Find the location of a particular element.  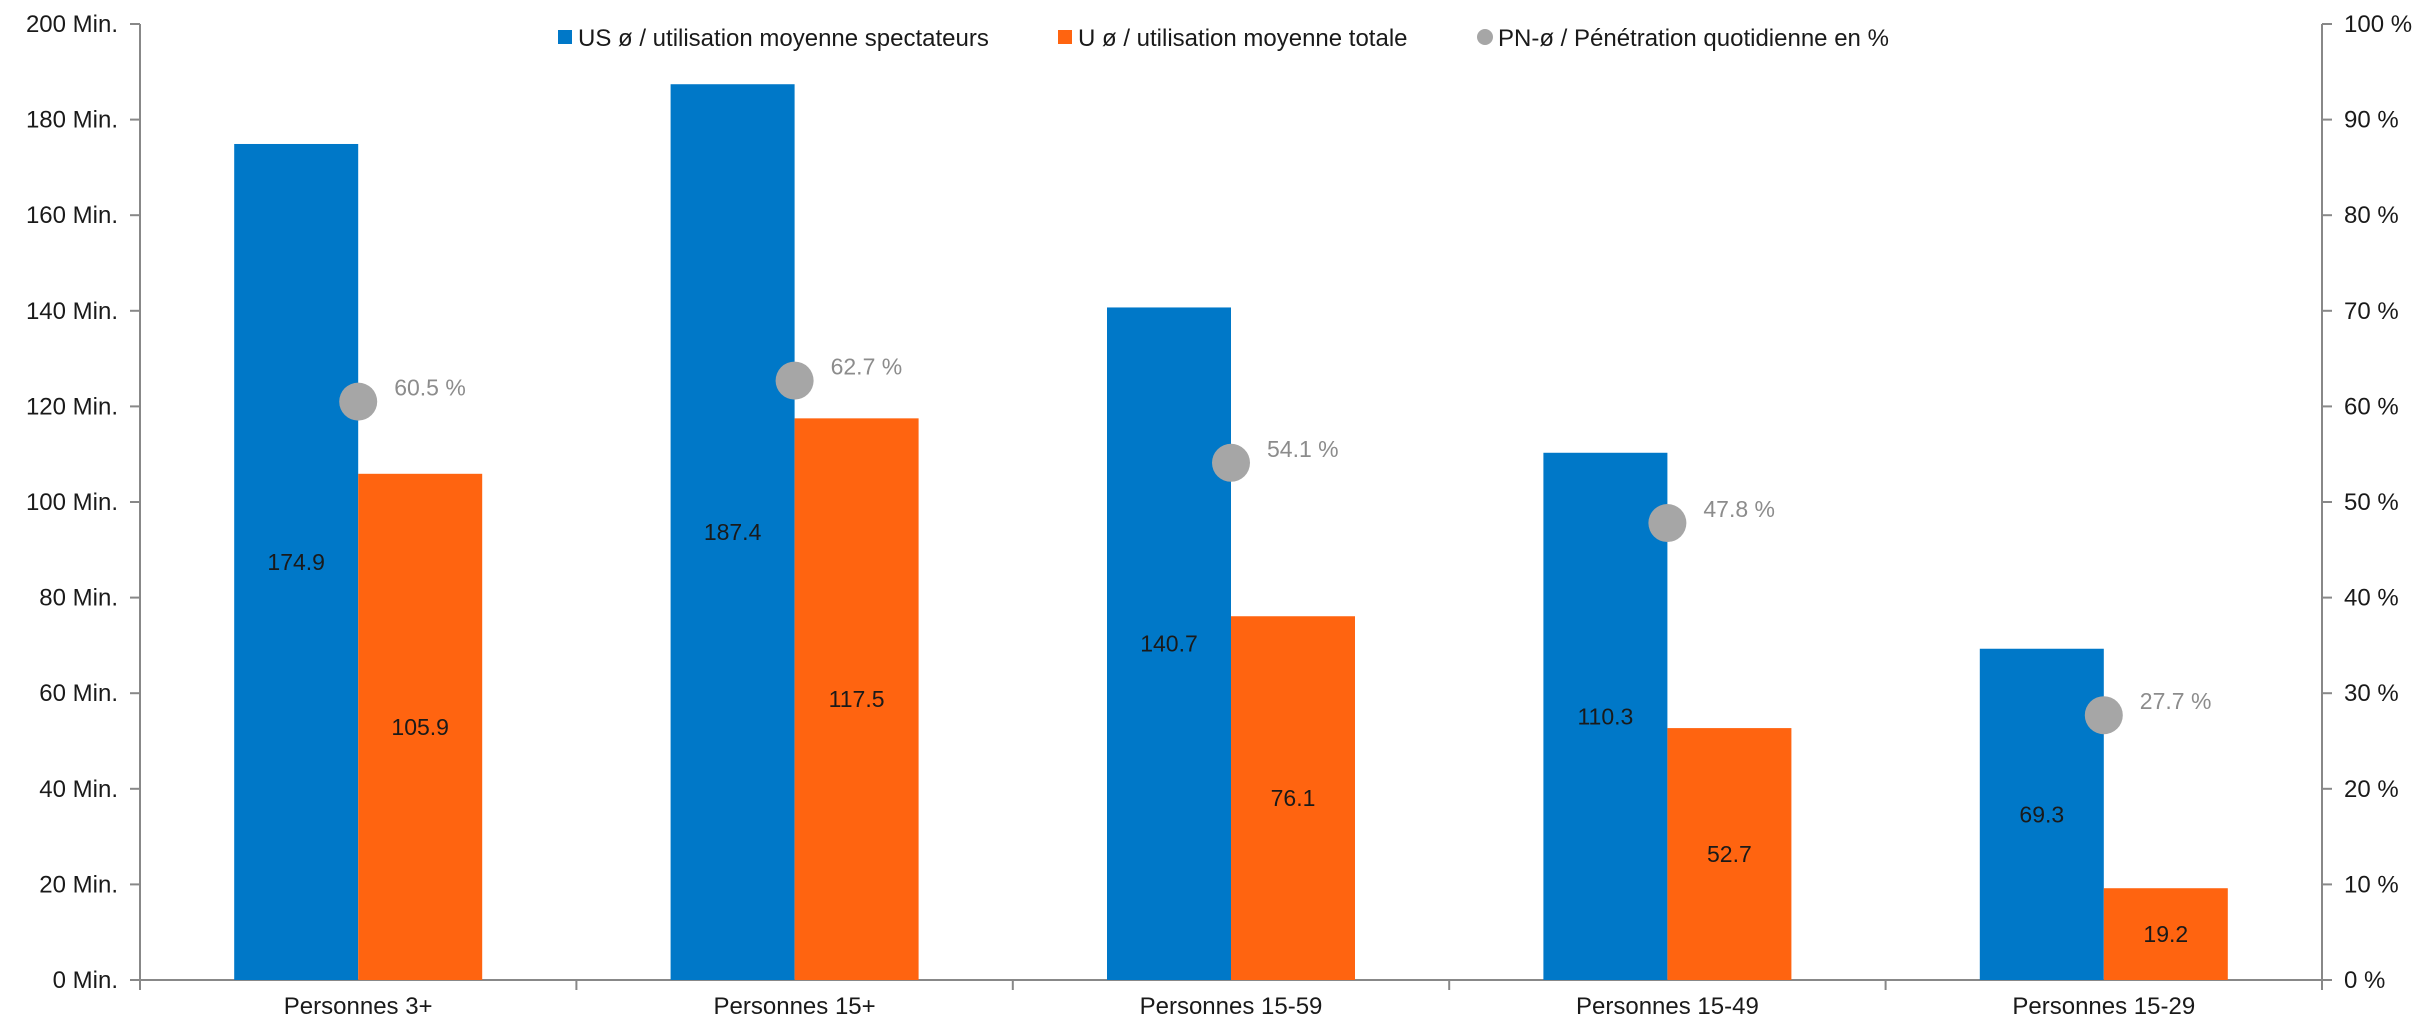

right-axis-tick-label: 20 % is located at coordinates (2371, 789).